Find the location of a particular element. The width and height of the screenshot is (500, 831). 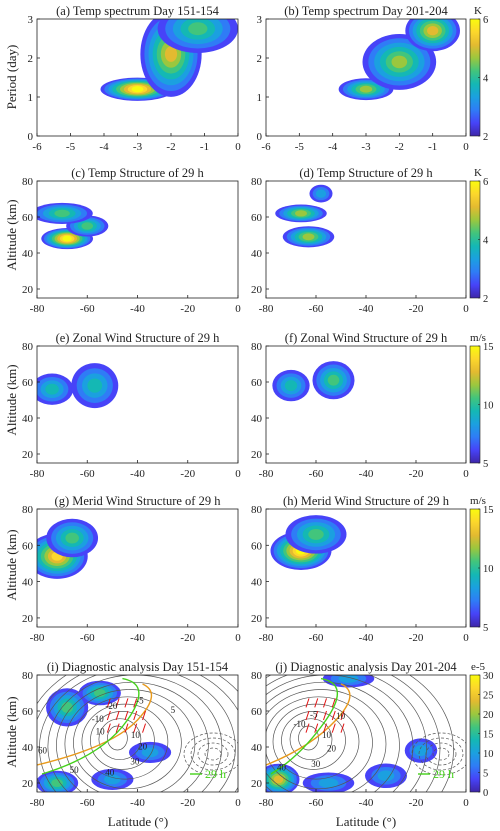

contour-label-i-1: 20 is located at coordinates (143, 746).